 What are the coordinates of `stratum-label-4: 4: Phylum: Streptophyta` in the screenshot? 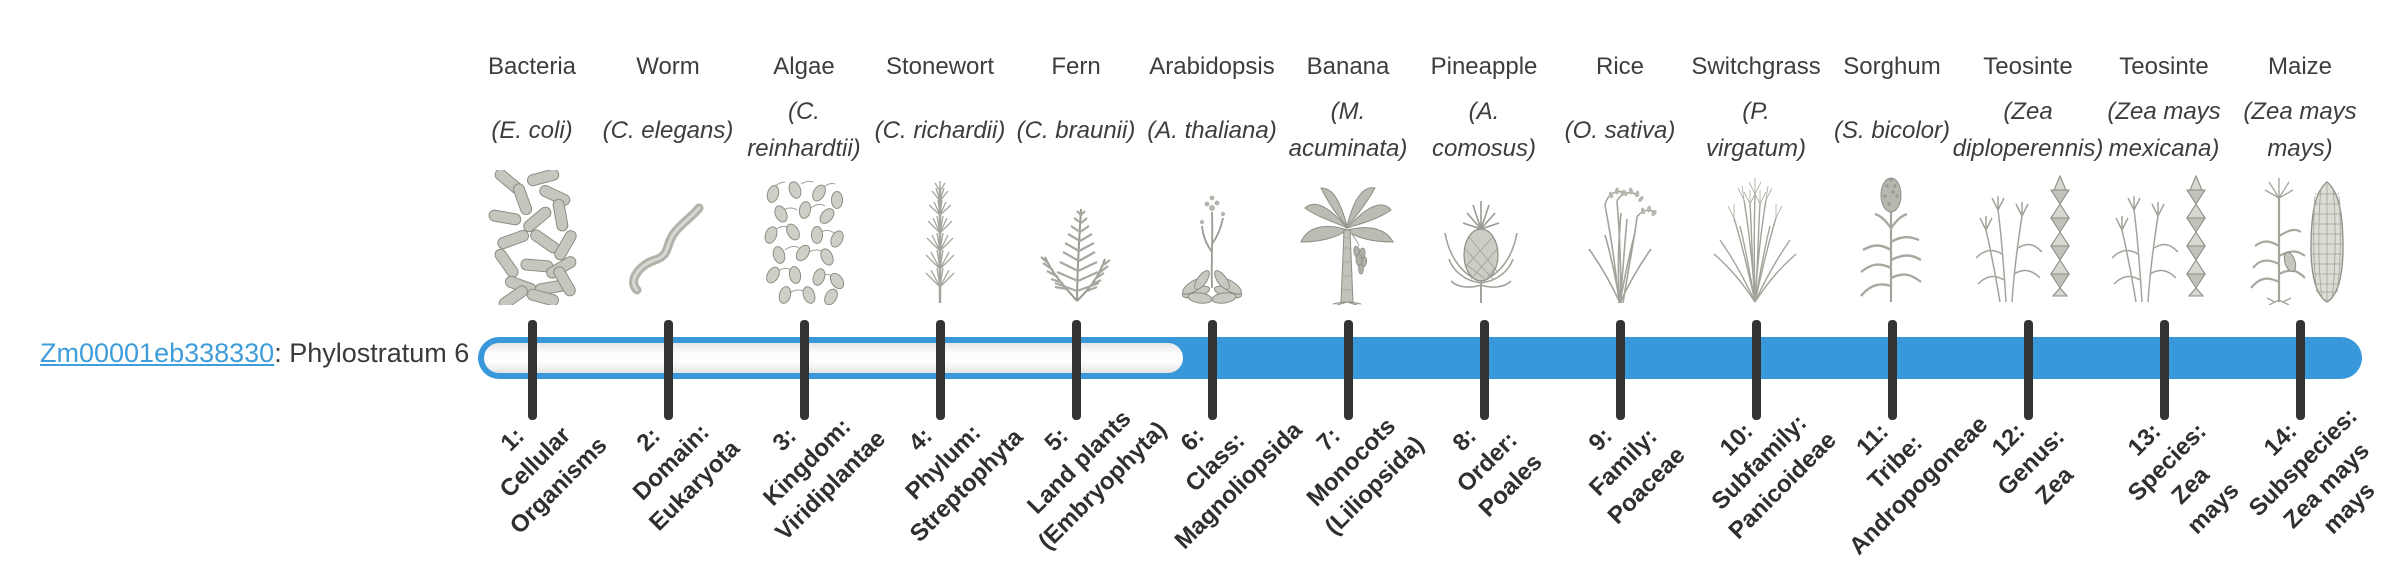 It's located at (964, 483).